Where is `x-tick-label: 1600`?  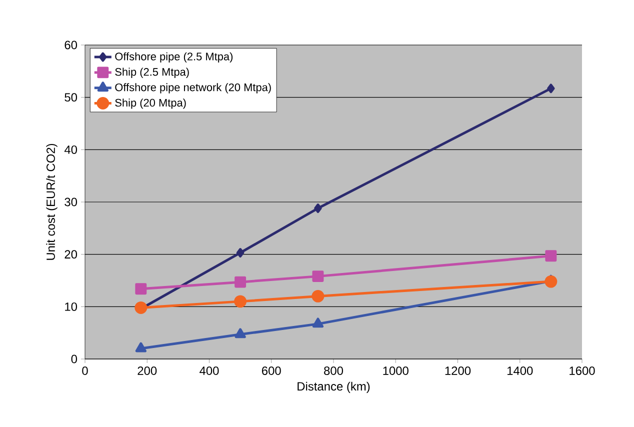
x-tick-label: 1600 is located at coordinates (582, 370).